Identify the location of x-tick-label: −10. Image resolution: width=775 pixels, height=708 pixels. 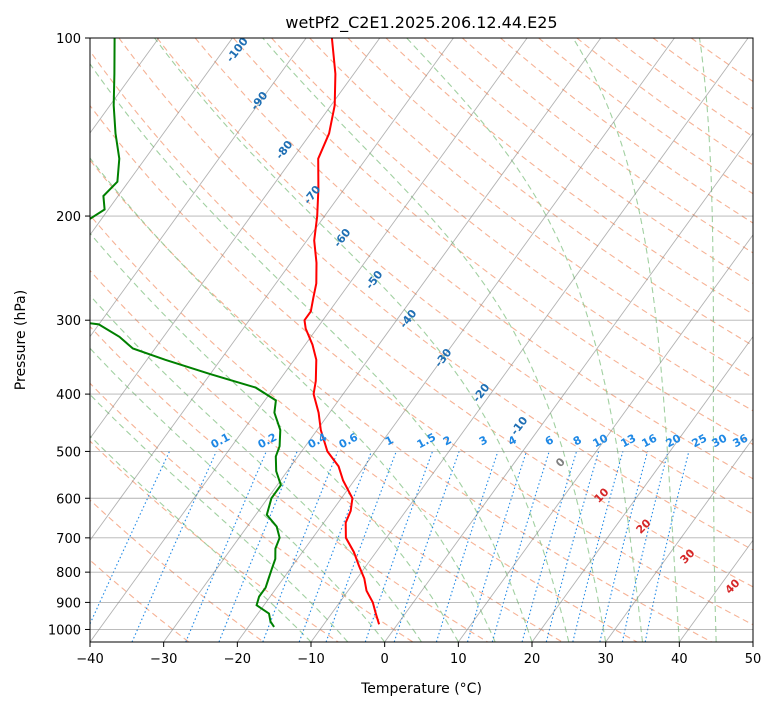
(310, 659).